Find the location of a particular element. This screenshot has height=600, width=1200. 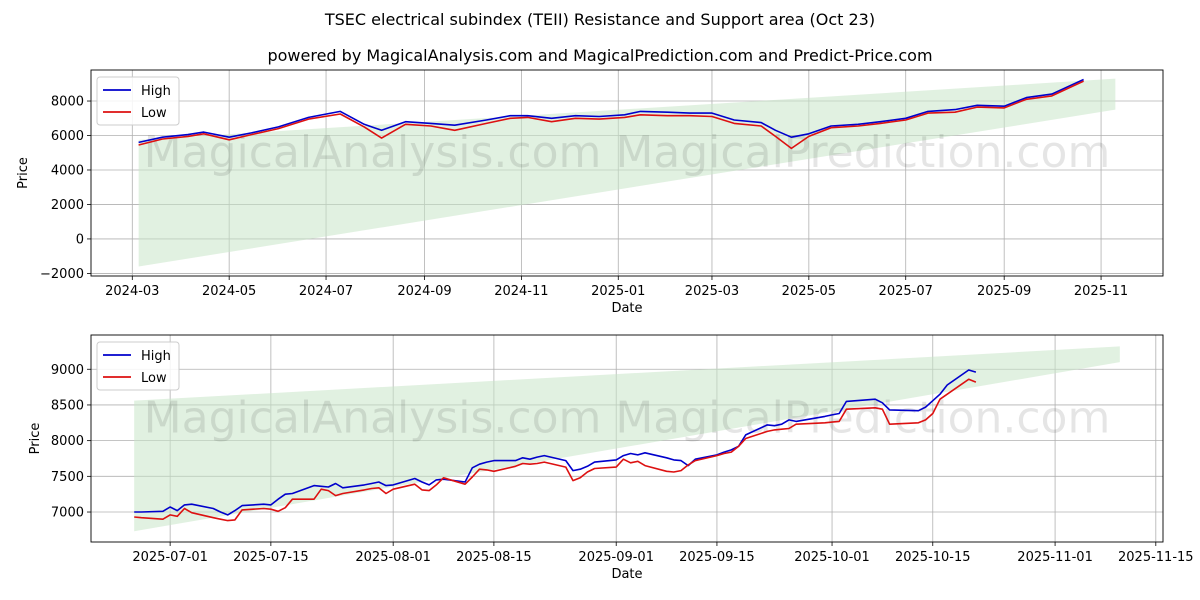

y-tick-label: 7500 is located at coordinates (67, 477).